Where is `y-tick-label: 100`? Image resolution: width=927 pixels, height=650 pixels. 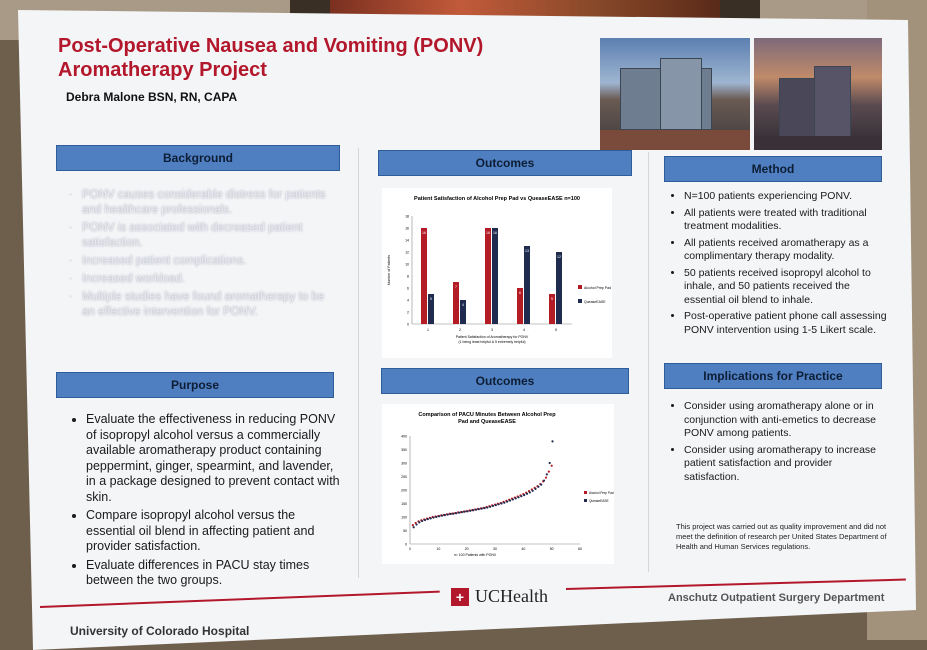
y-tick-label: 100 is located at coordinates (404, 518).